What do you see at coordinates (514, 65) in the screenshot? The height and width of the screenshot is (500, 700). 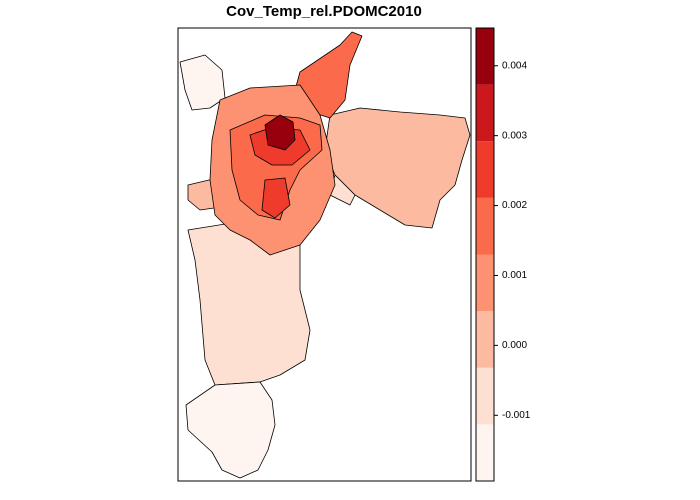 I see `tick-label: 0.004` at bounding box center [514, 65].